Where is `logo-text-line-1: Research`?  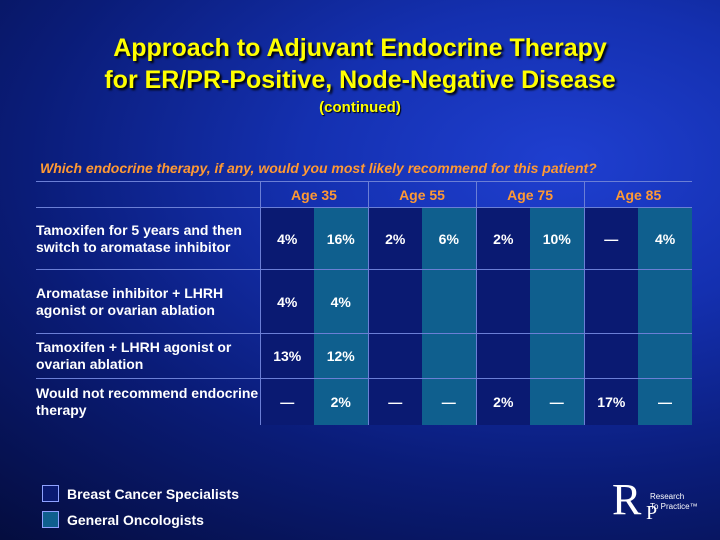 logo-text-line-1: Research is located at coordinates (667, 496).